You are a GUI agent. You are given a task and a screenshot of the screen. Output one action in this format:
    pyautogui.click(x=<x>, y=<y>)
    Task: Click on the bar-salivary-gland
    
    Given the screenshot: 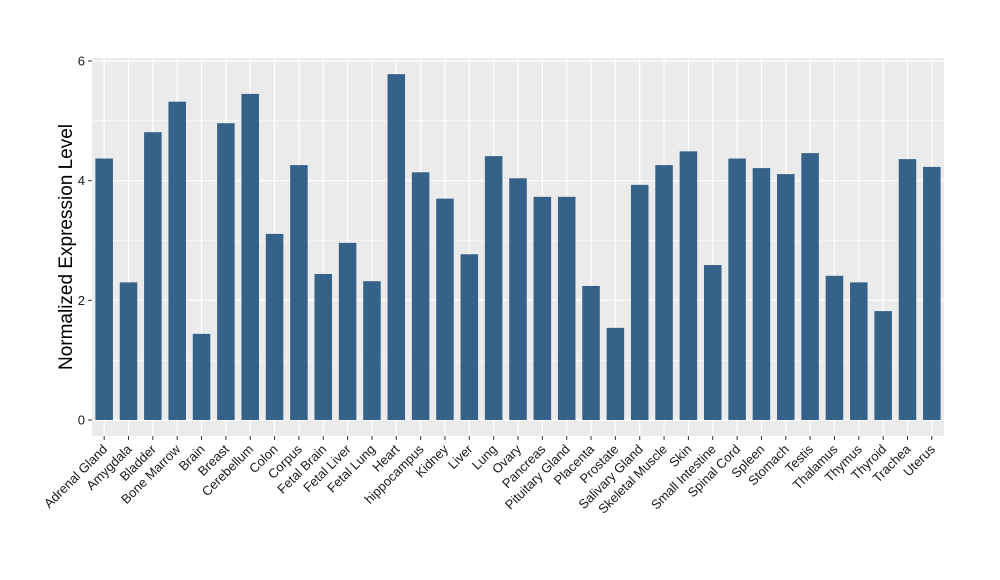 What is the action you would take?
    pyautogui.click(x=639, y=302)
    